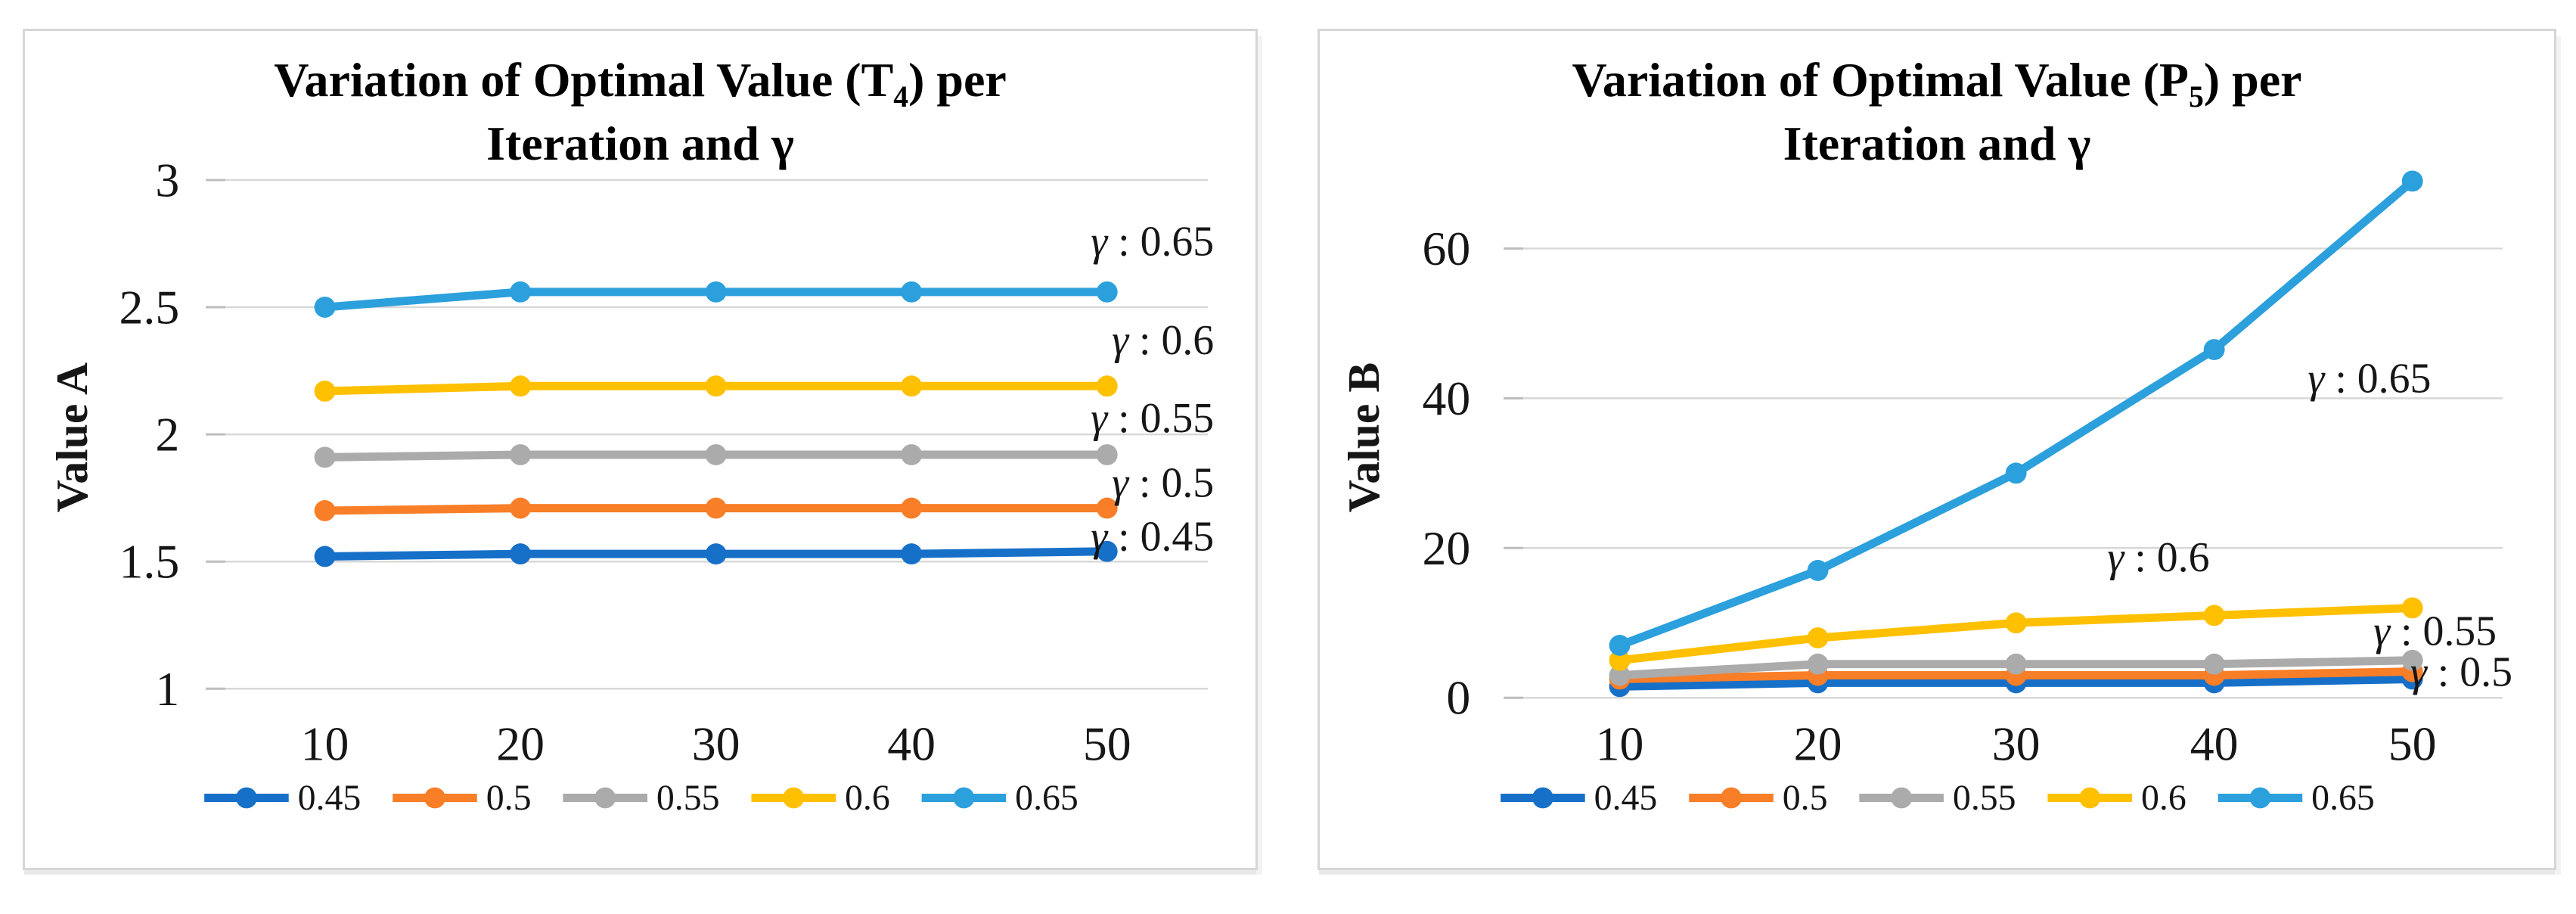 The height and width of the screenshot is (914, 2576). Describe the element at coordinates (72, 437) in the screenshot. I see `y-axis-title: Value A` at that location.